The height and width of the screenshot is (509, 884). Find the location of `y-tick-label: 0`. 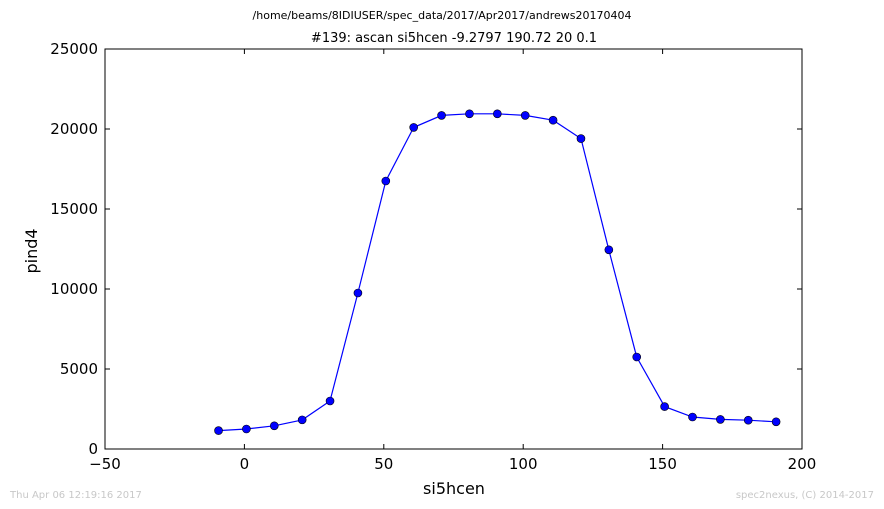

y-tick-label: 0 is located at coordinates (93, 449).